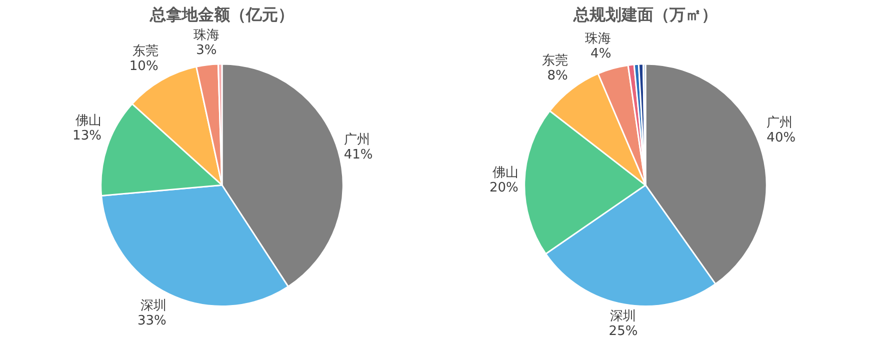 The image size is (873, 343). I want to click on data-label: 41%, so click(358, 155).